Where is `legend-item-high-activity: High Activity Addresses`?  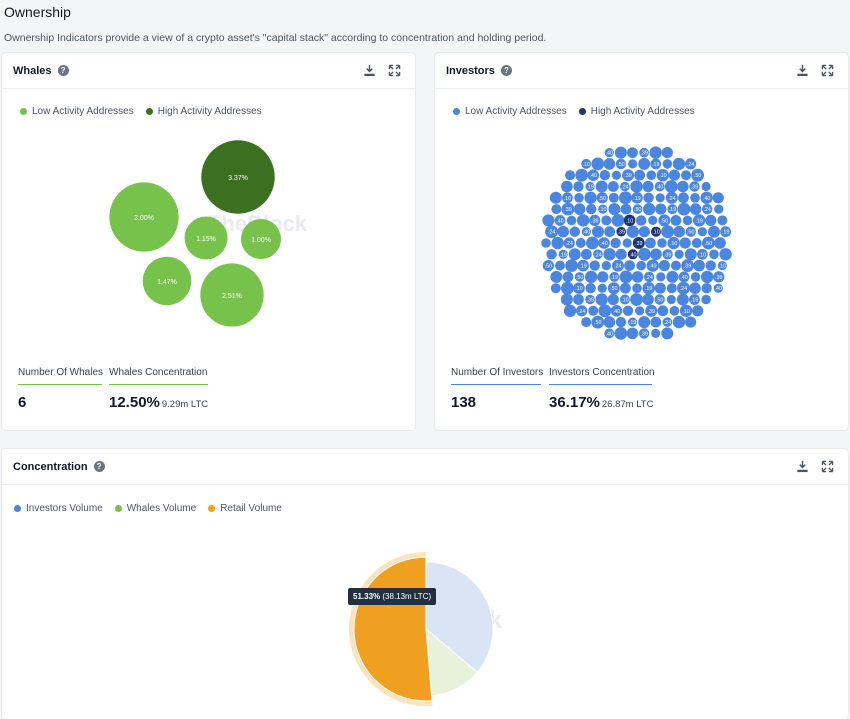 legend-item-high-activity: High Activity Addresses is located at coordinates (636, 111).